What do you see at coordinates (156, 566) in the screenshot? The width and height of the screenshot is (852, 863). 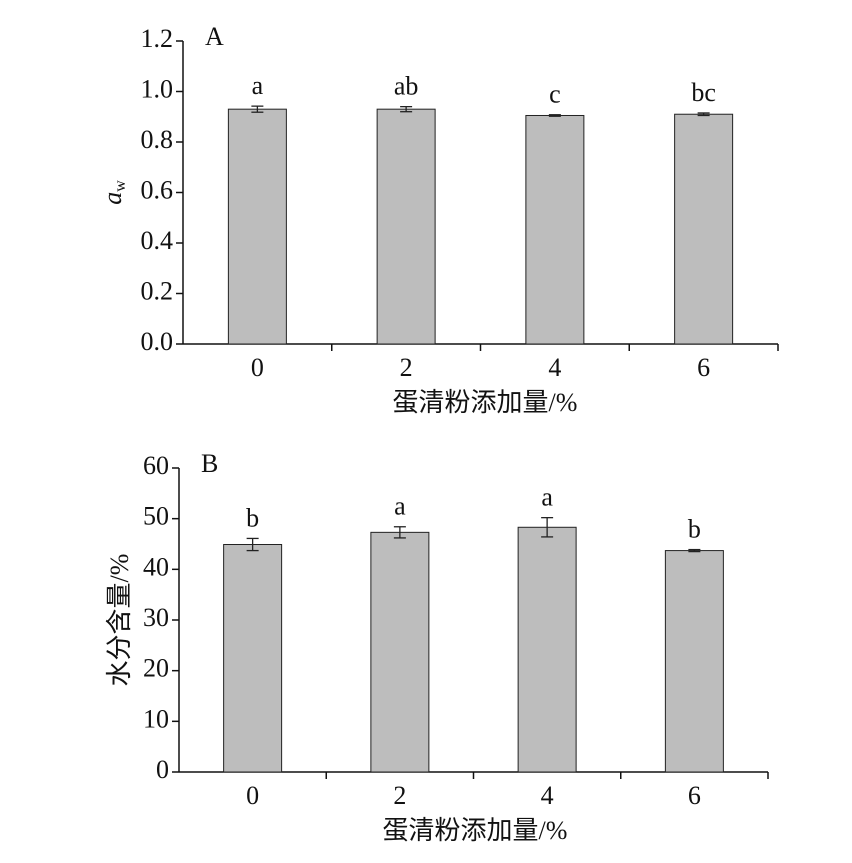 I see `y-tick-label: 40` at bounding box center [156, 566].